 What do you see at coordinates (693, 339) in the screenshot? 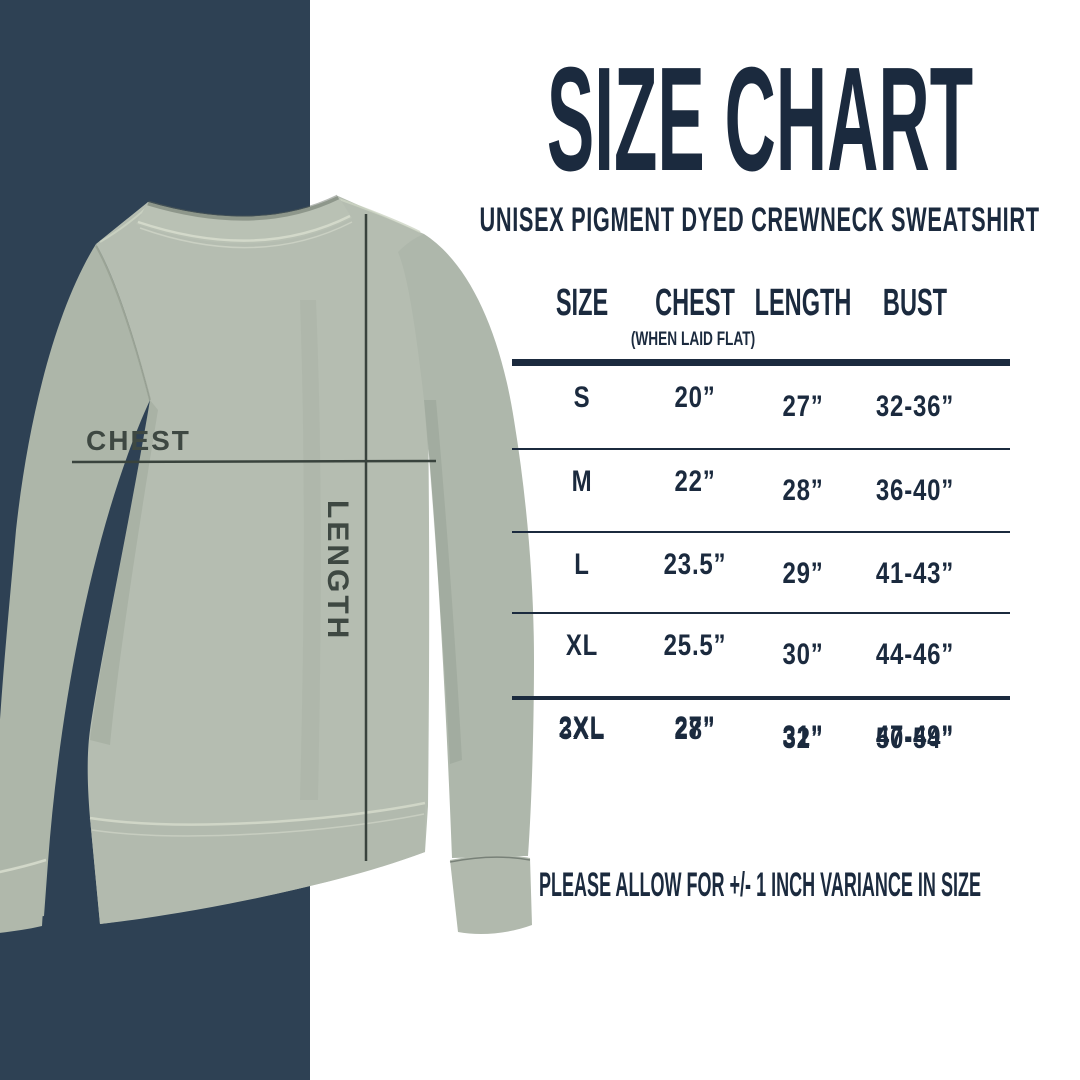
I see `chest-column-note: (WHEN LAID FLAT)` at bounding box center [693, 339].